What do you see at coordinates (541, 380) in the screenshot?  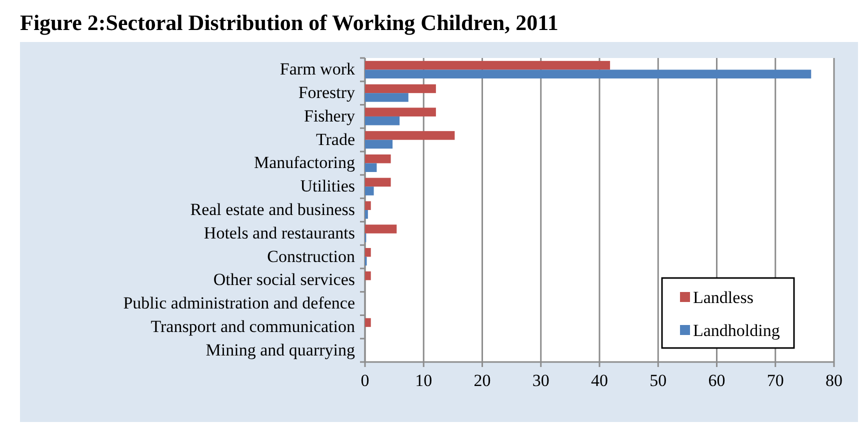 I see `x-tick-label: 30` at bounding box center [541, 380].